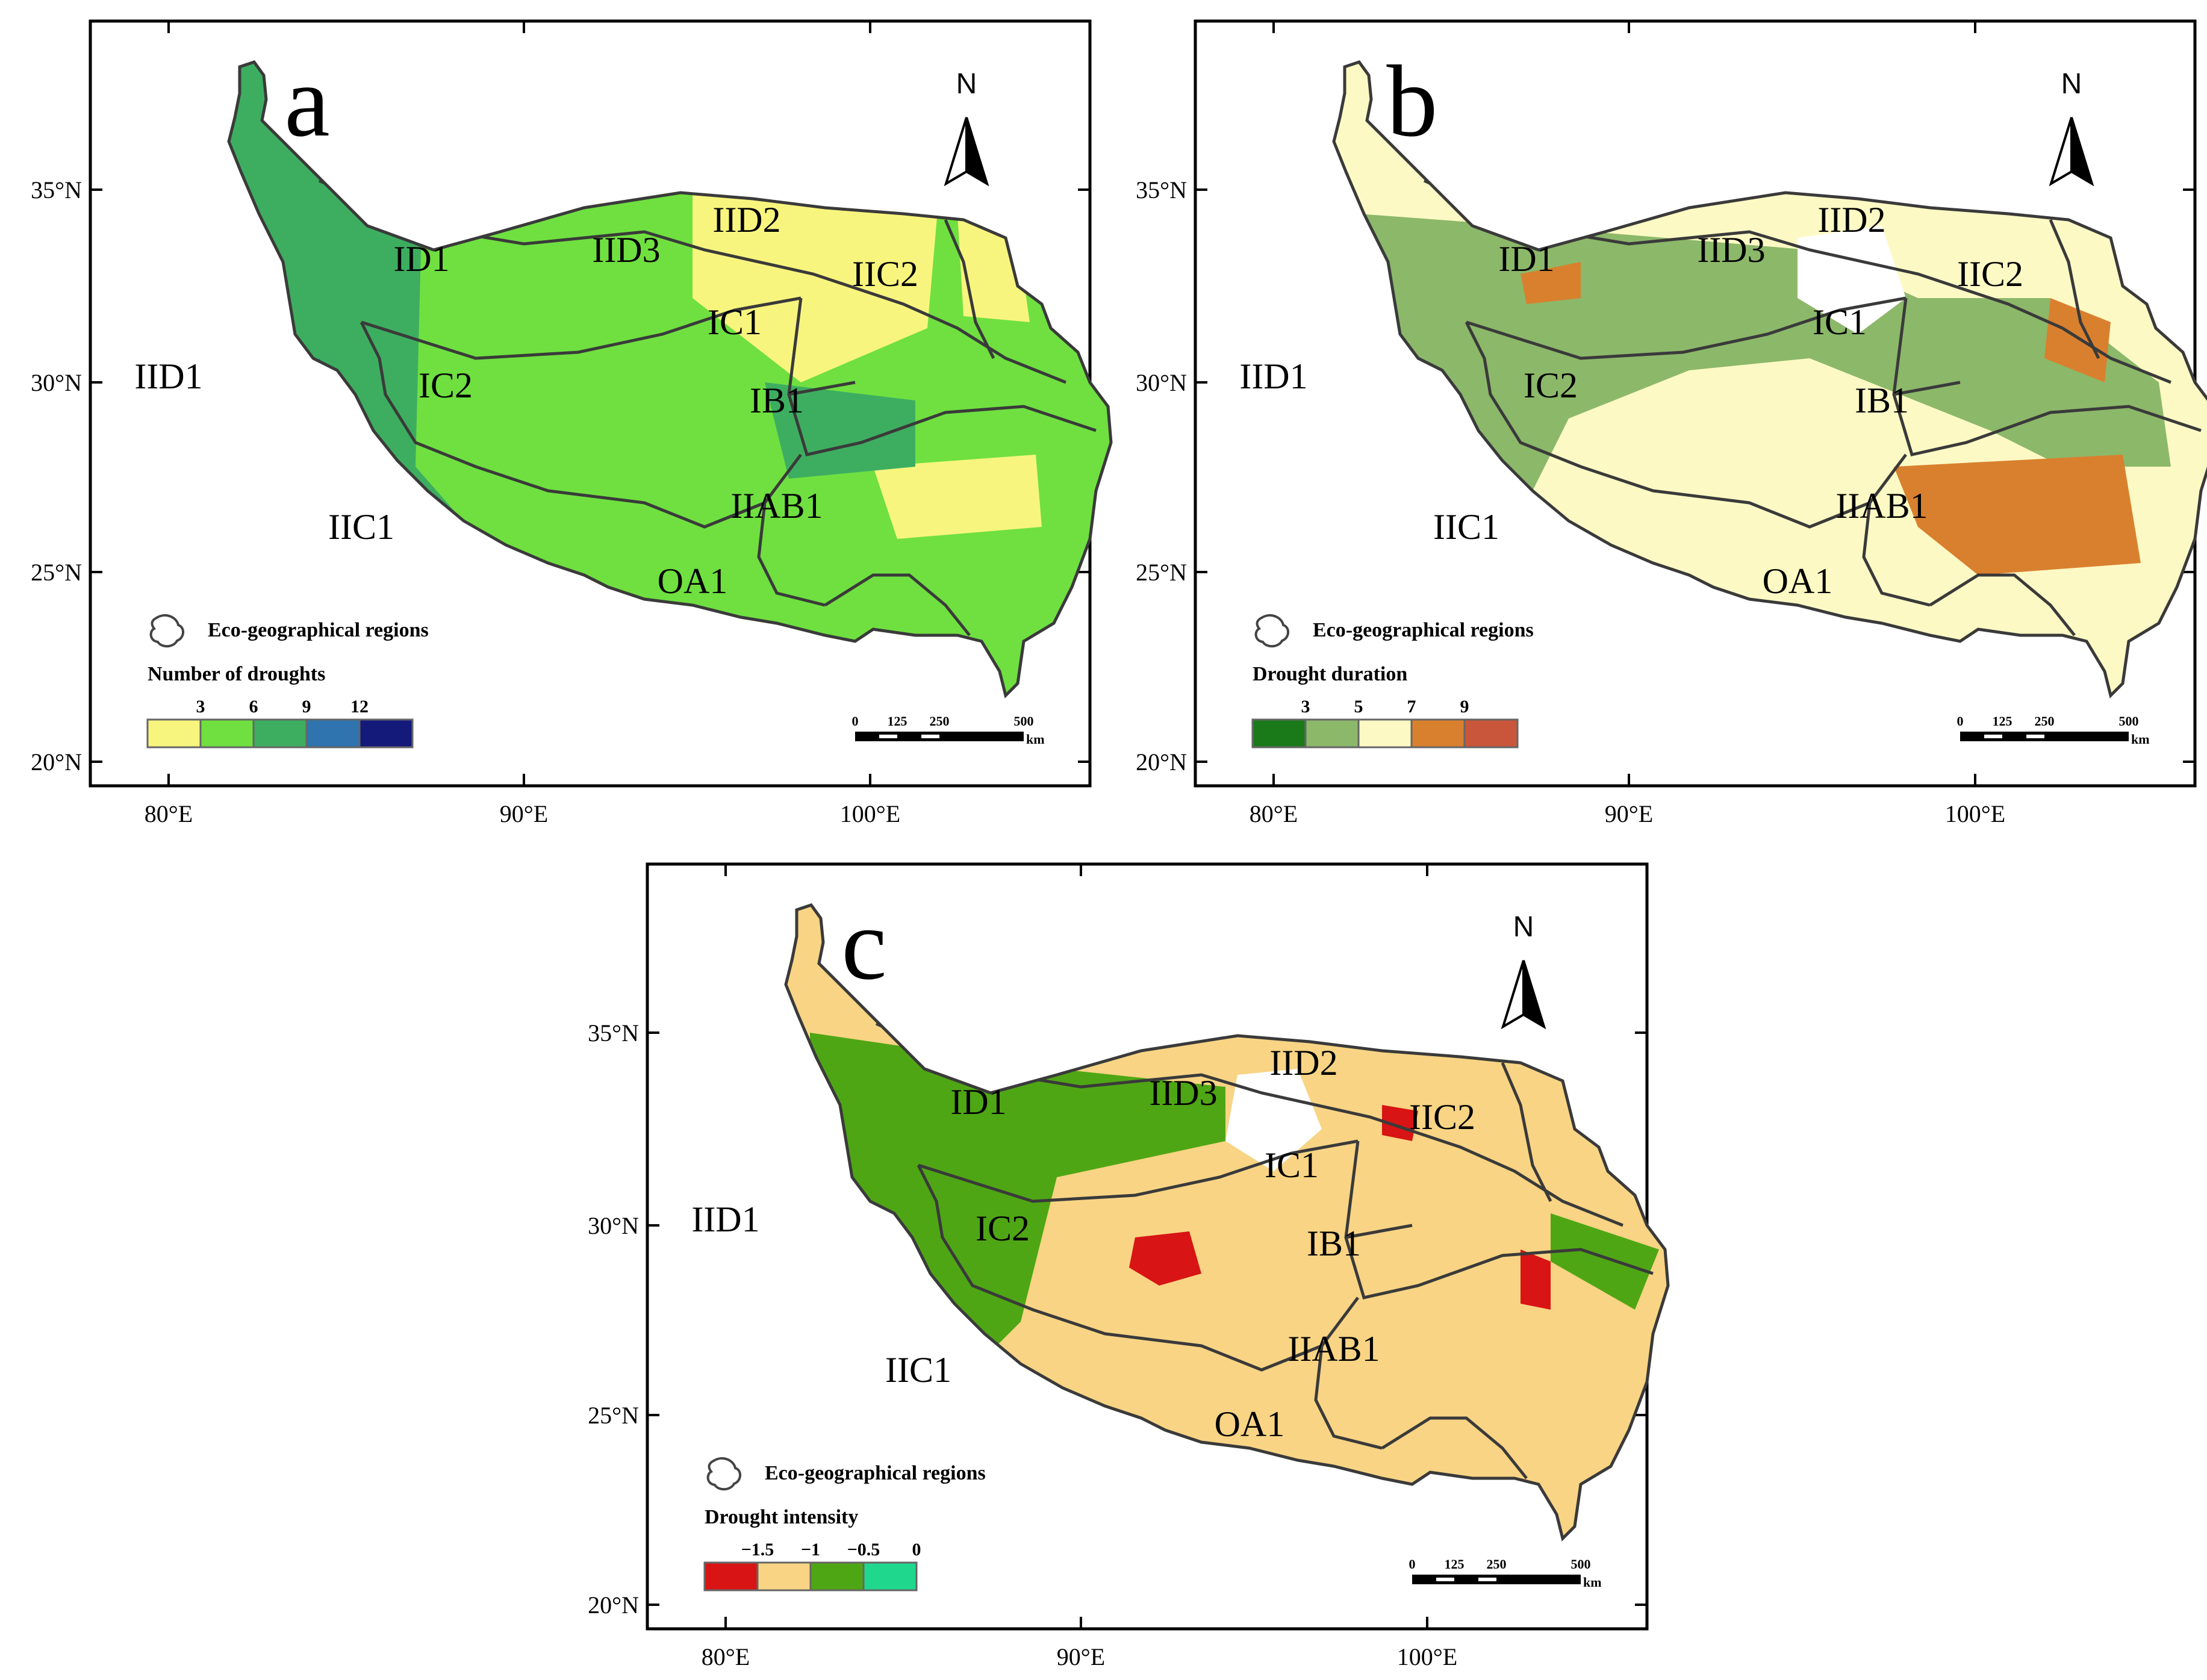 Image resolution: width=2207 pixels, height=1680 pixels. What do you see at coordinates (840, 430) in the screenshot?
I see `patch-west` at bounding box center [840, 430].